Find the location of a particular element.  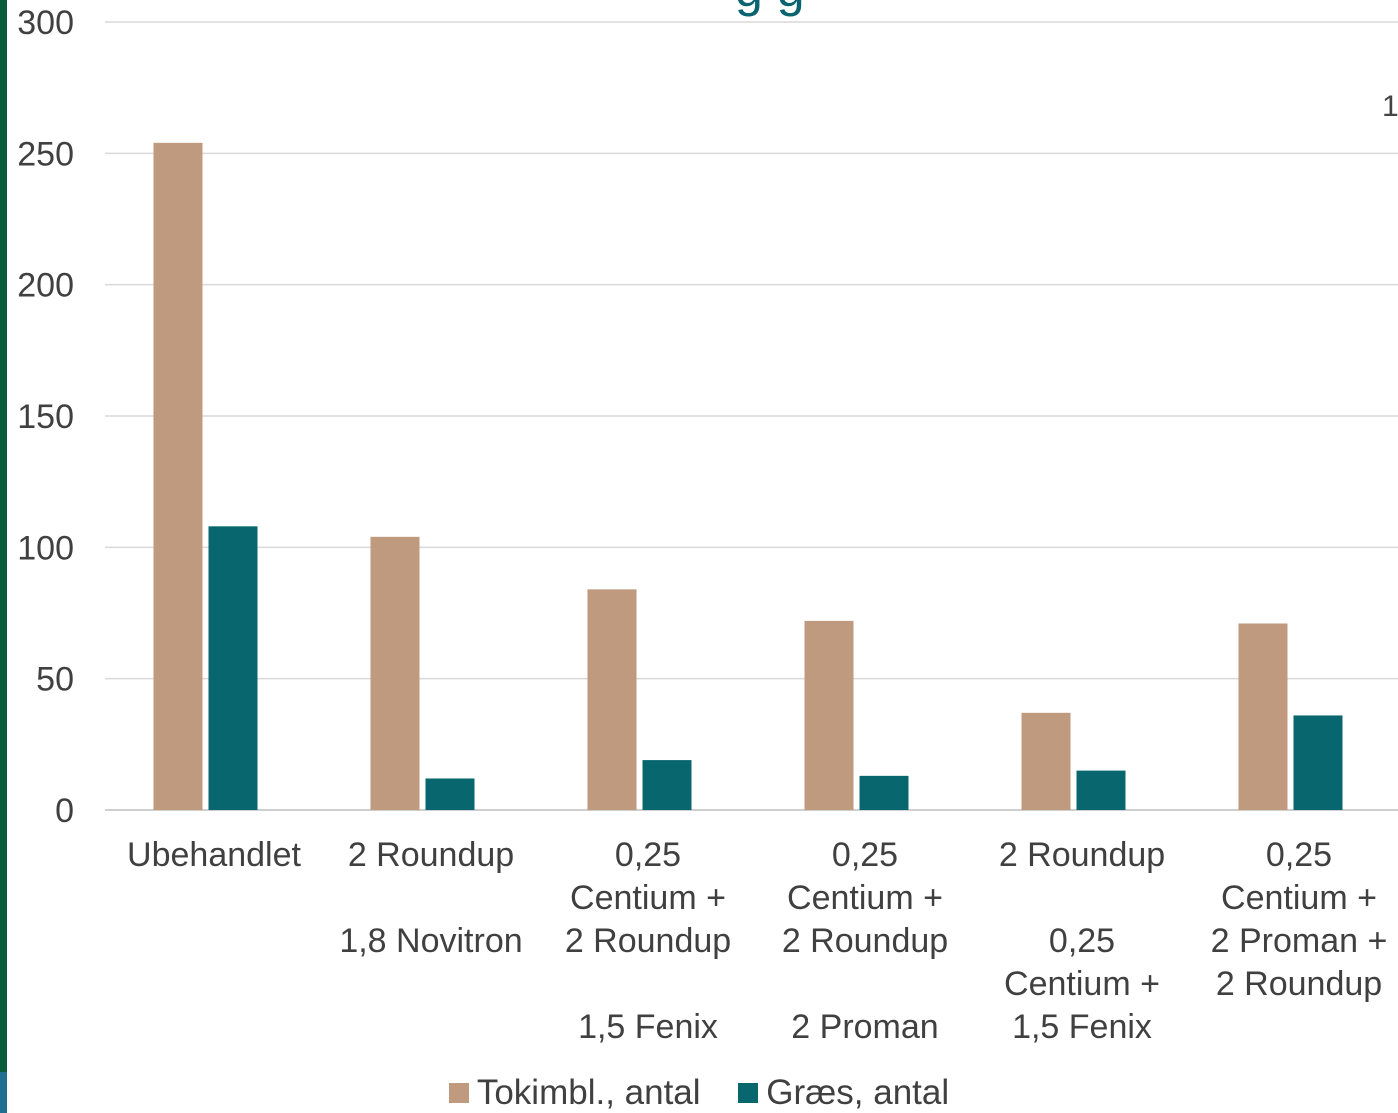

y-tick-label: 300 is located at coordinates (45, 23).